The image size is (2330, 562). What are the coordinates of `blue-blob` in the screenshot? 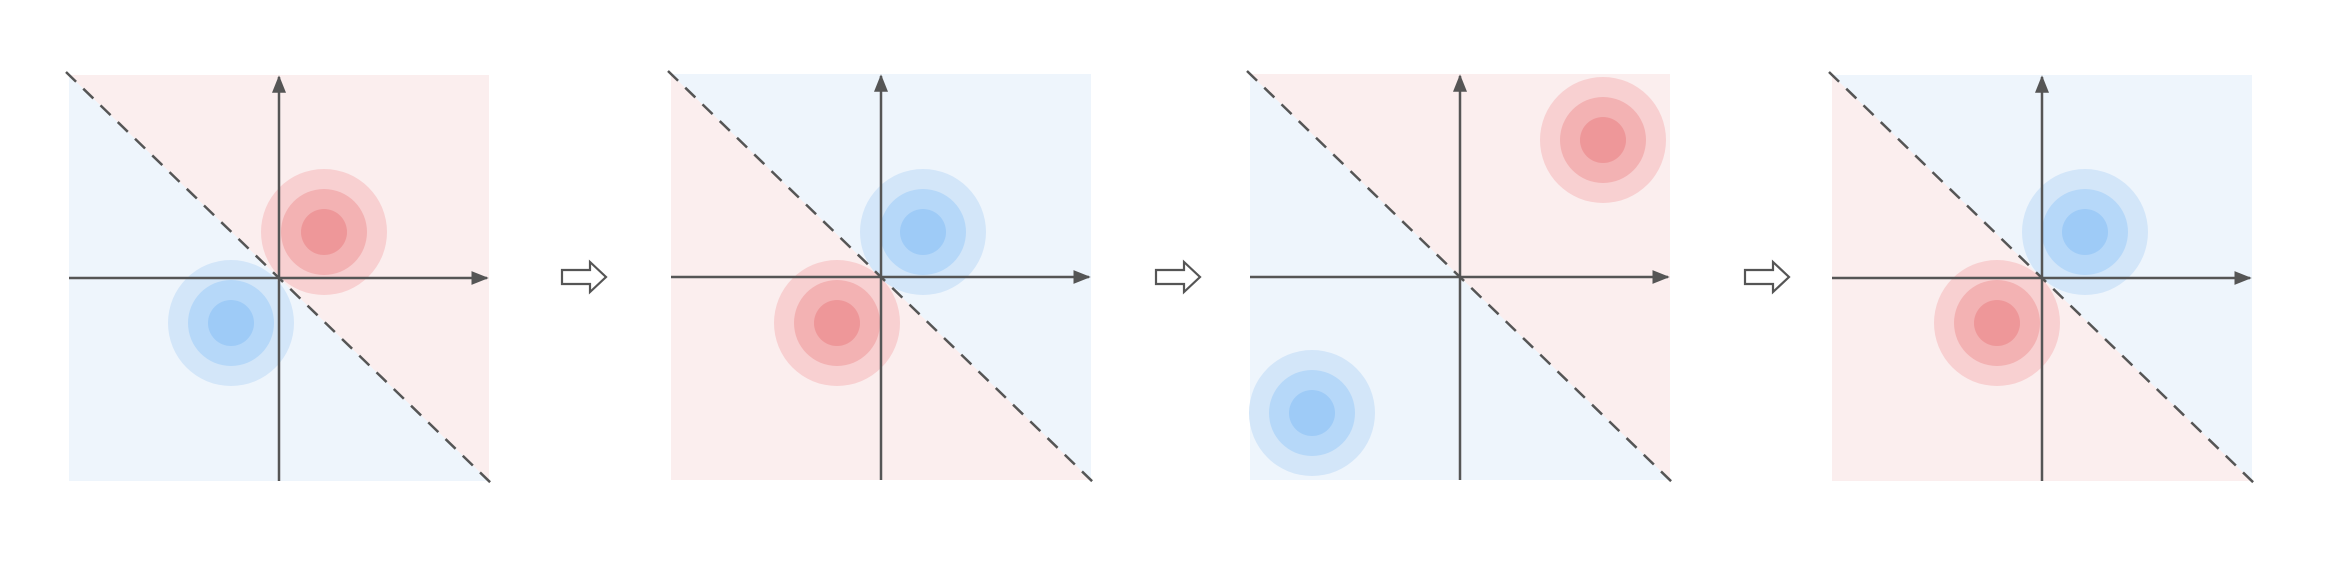 It's located at (1312, 413).